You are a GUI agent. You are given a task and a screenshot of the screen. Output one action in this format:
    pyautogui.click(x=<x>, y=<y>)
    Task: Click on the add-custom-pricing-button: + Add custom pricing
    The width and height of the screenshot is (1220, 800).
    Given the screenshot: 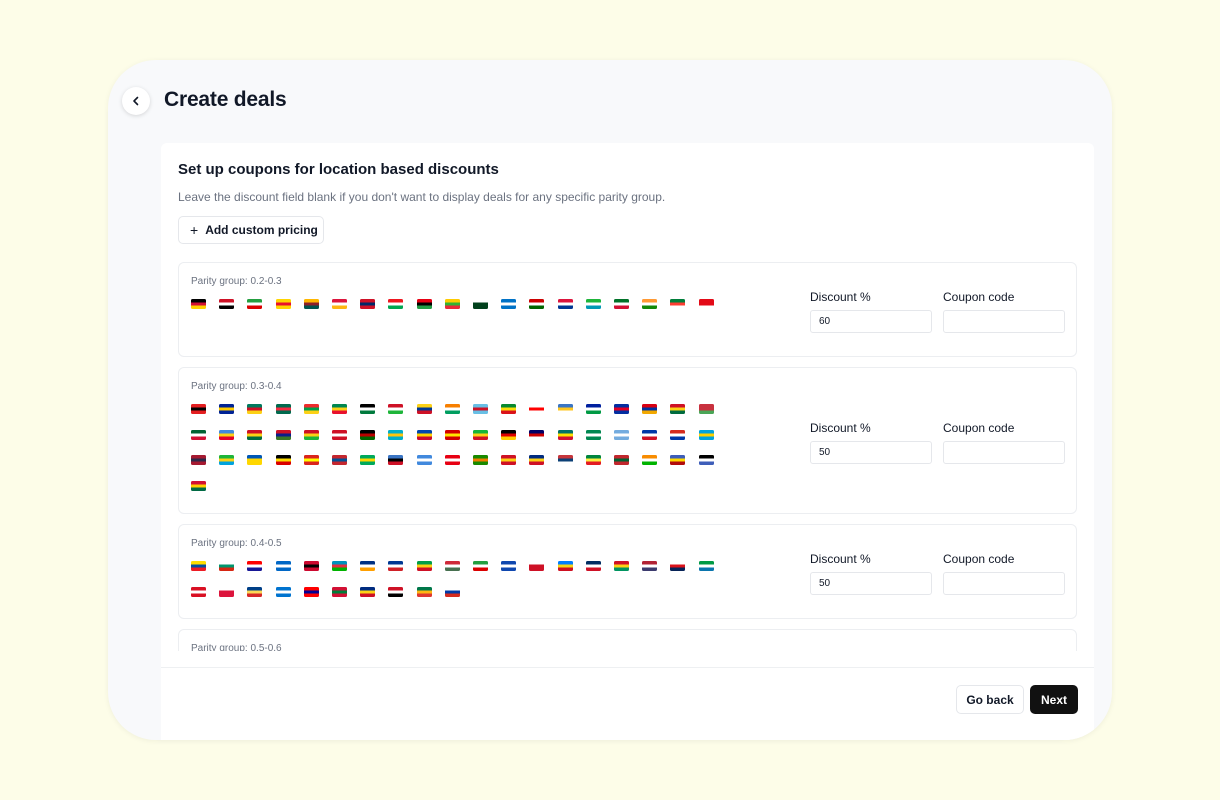 What is the action you would take?
    pyautogui.click(x=251, y=230)
    